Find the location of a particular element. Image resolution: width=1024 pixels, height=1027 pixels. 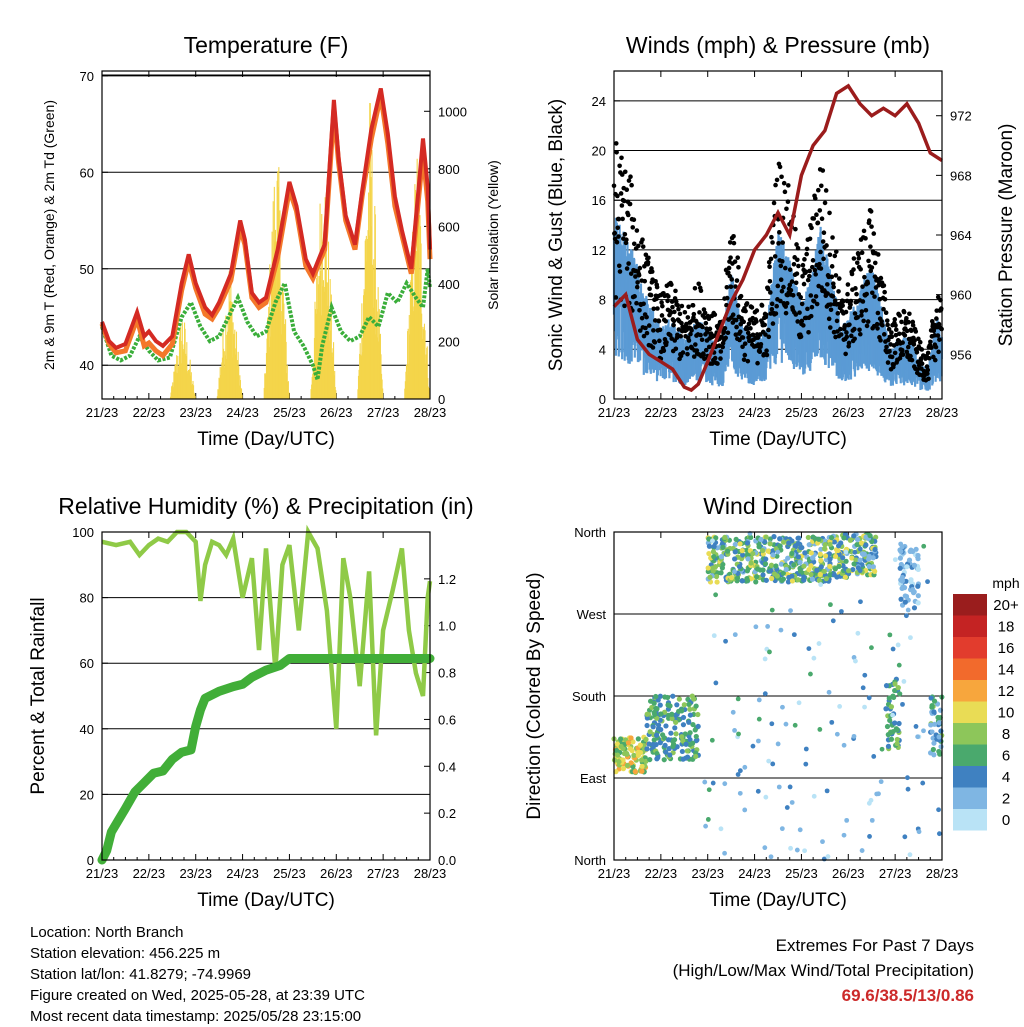

legend-title: mph is located at coordinates (1005, 583).